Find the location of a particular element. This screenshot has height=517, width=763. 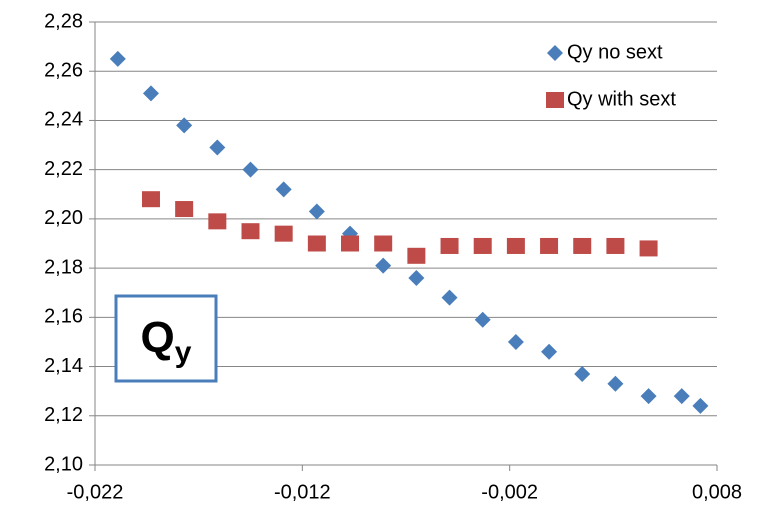

x-tick-label: 0,008 is located at coordinates (717, 492).